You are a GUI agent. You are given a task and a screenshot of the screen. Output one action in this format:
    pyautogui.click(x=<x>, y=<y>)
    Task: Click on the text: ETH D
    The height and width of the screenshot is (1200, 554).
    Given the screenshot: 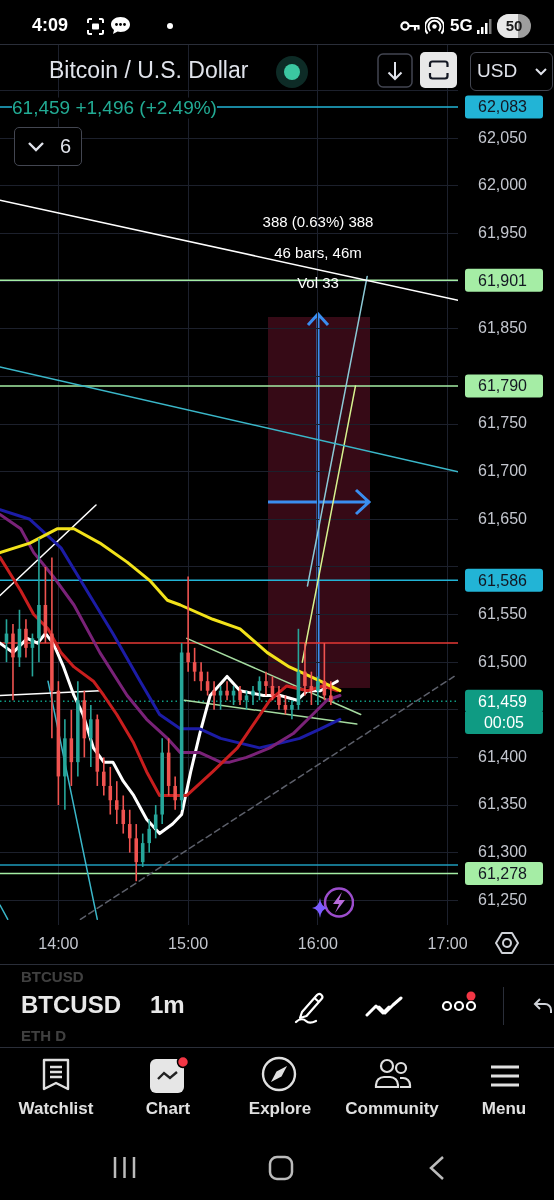 What is the action you would take?
    pyautogui.click(x=43, y=1035)
    